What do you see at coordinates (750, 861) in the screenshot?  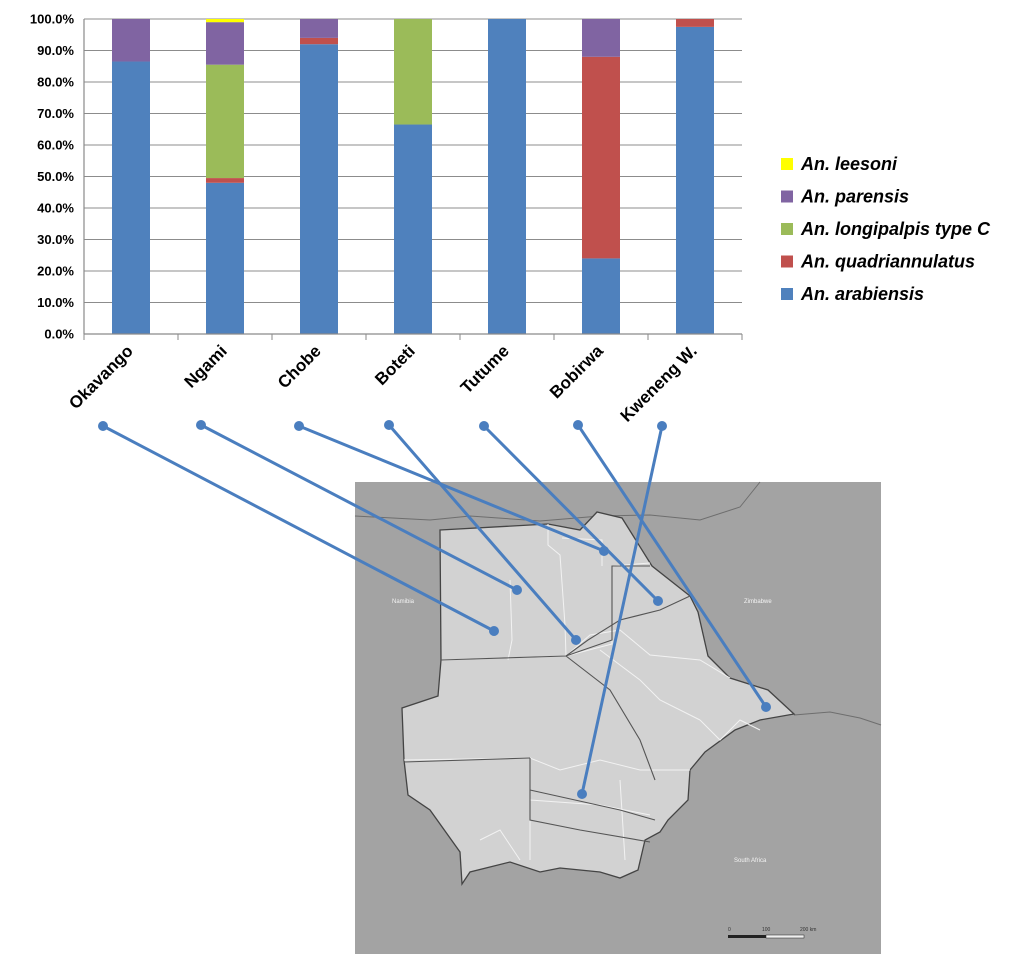 I see `map-label-south-africa: South Africa` at bounding box center [750, 861].